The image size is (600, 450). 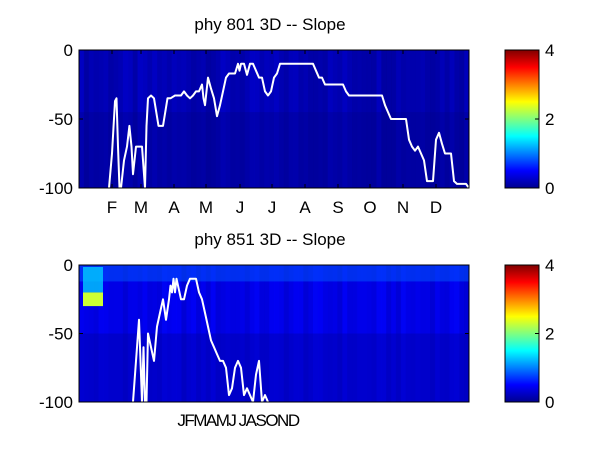 I want to click on heatmap-surface-band, so click(x=274, y=273).